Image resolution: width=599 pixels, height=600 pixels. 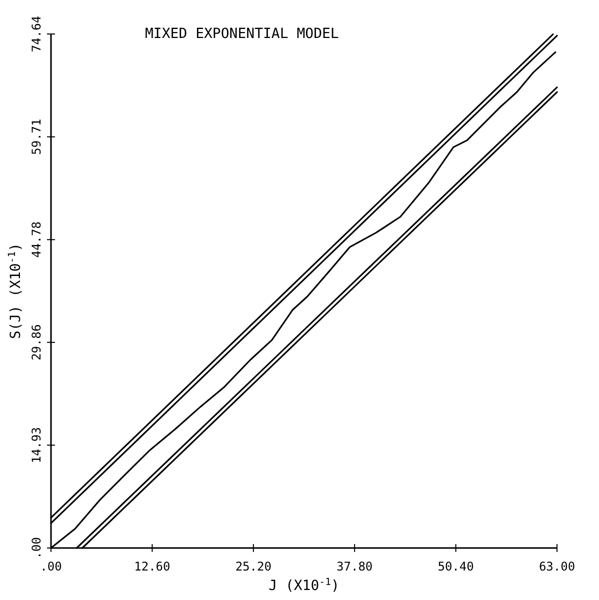 What do you see at coordinates (36, 445) in the screenshot?
I see `y-tick-label: 14.93` at bounding box center [36, 445].